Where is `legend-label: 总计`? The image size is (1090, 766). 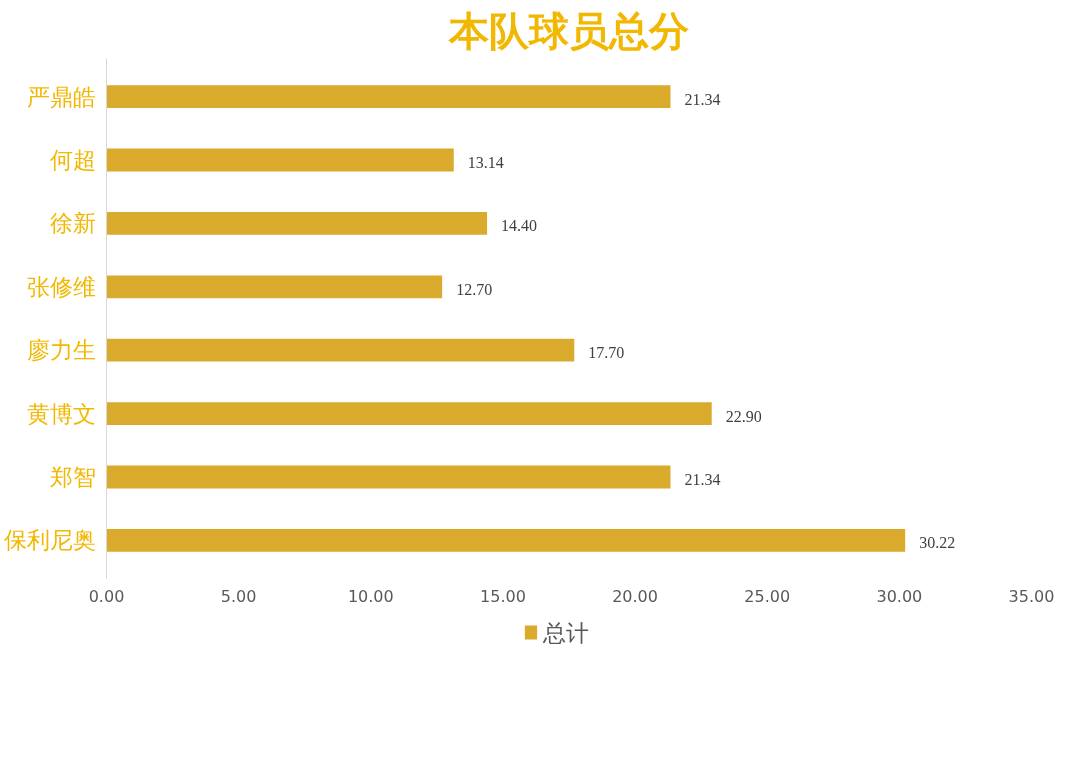
legend-label: 总计 is located at coordinates (566, 632).